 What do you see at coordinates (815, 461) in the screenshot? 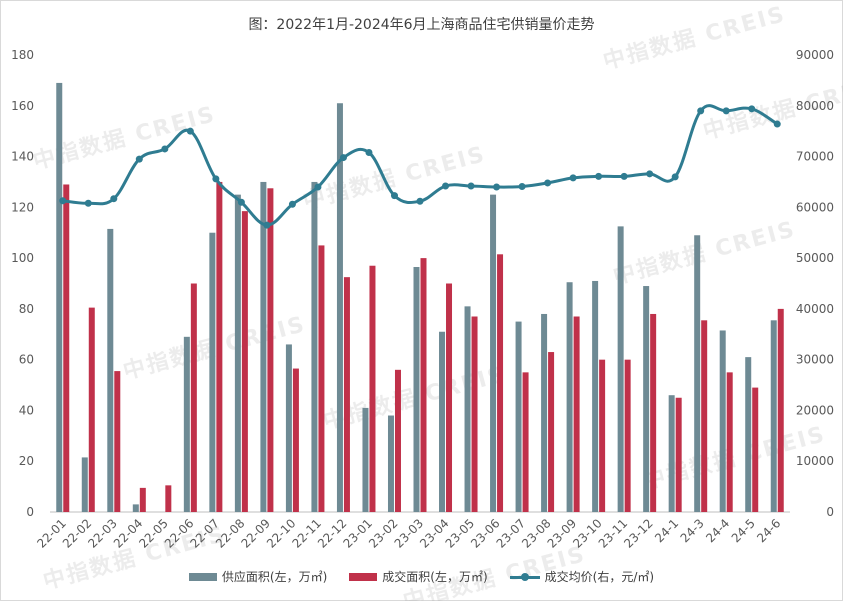
I see `y-right-tick-label: 10000` at bounding box center [815, 461].